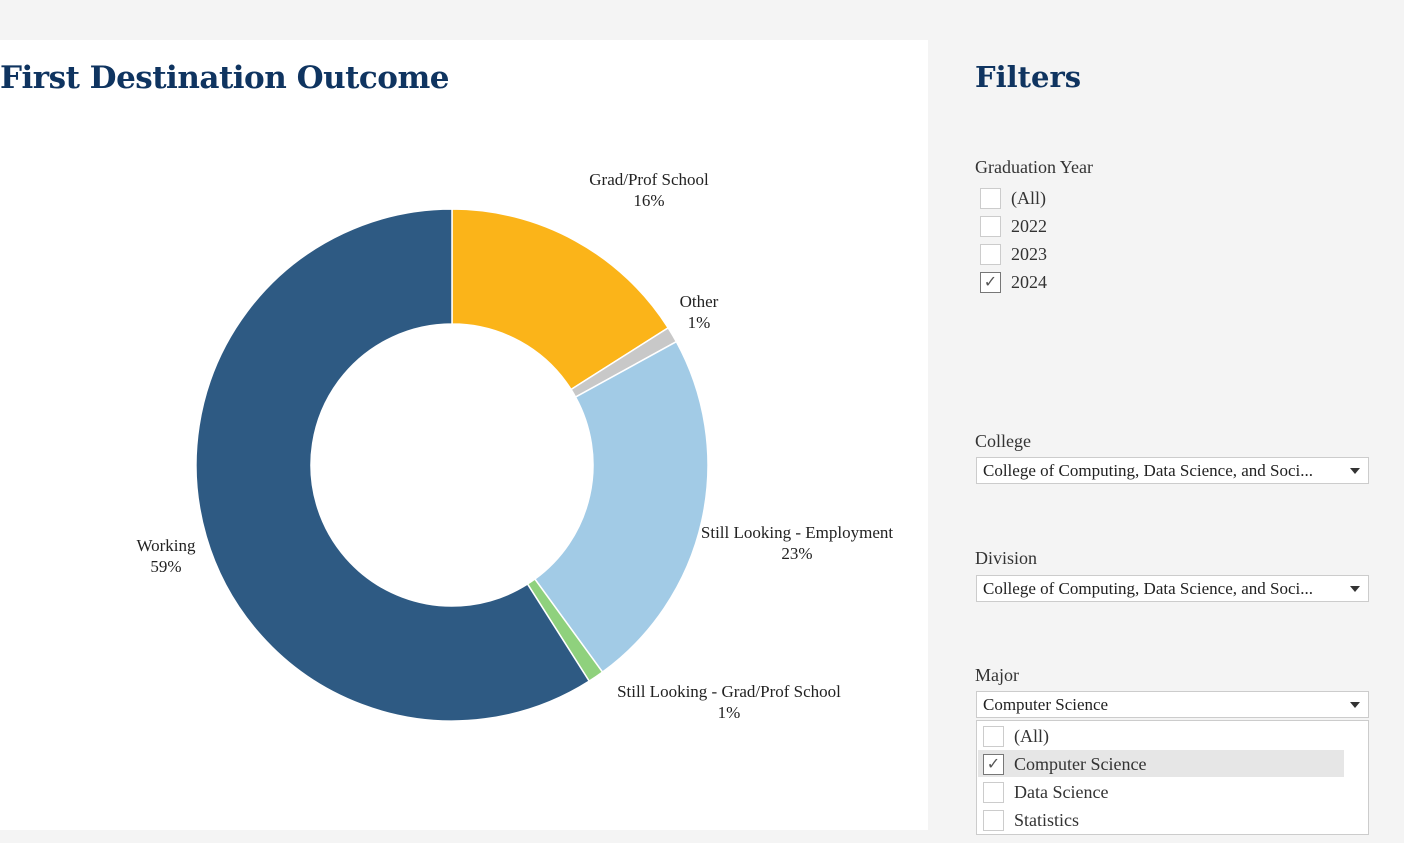 This screenshot has height=843, width=1404. What do you see at coordinates (729, 702) in the screenshot?
I see `slice-label-still-looking-grad: Still Looking - Grad/Prof School 1%` at bounding box center [729, 702].